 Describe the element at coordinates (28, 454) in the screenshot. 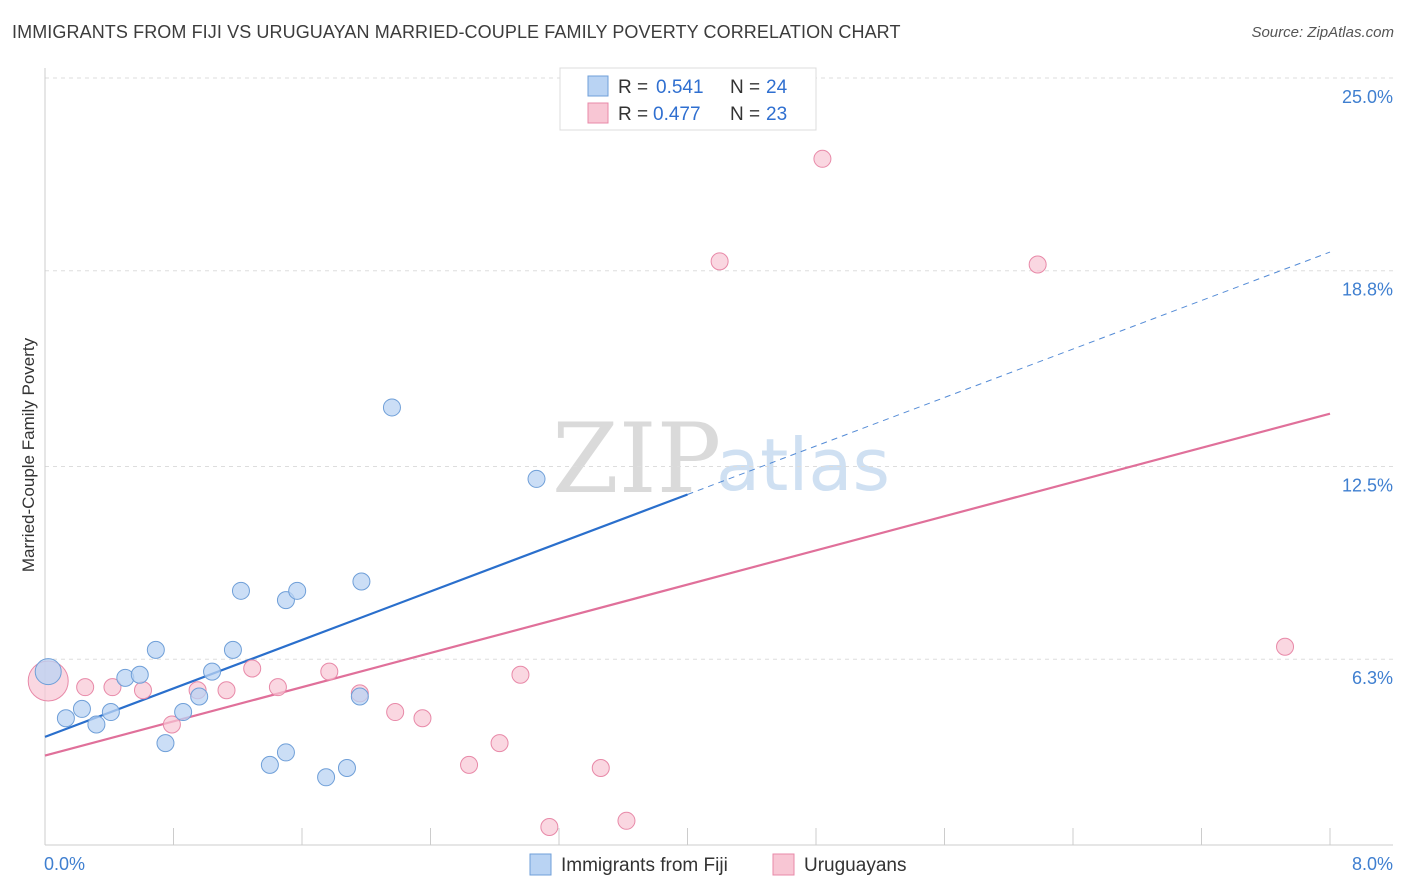

I see `y-axis-label: Married-Couple Family Poverty` at that location.